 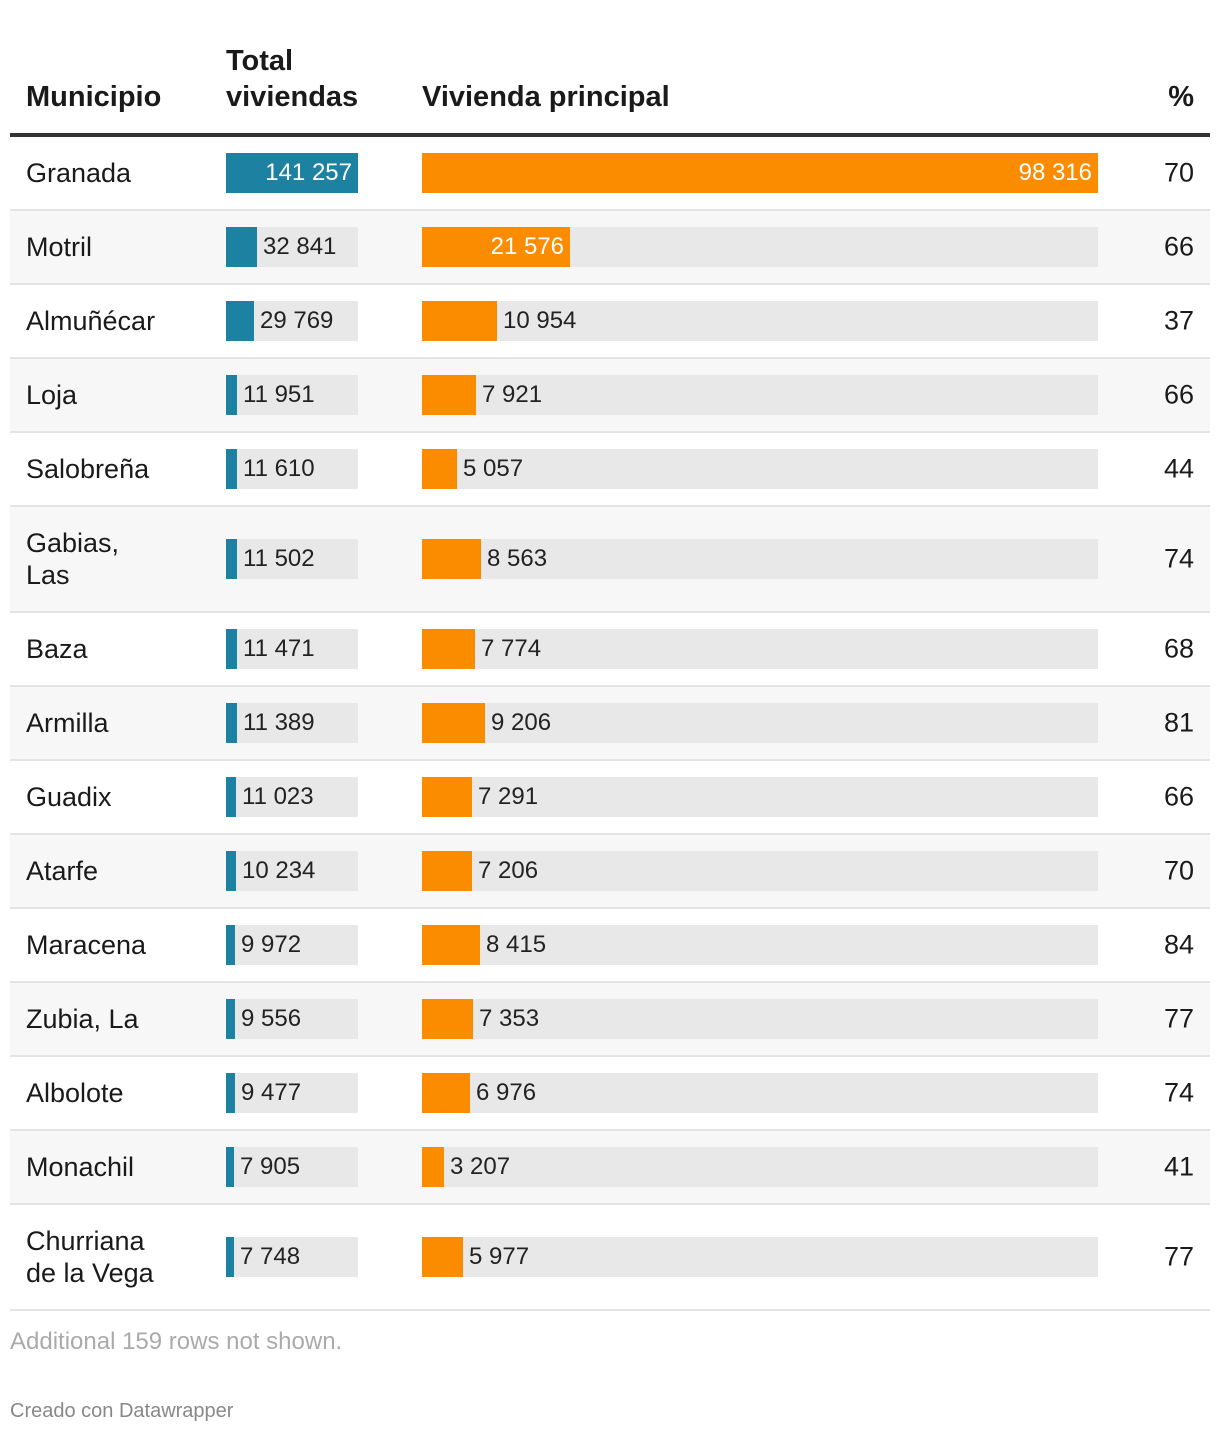 I want to click on table-row: Maracena 9 972 8 415 84, so click(x=610, y=946).